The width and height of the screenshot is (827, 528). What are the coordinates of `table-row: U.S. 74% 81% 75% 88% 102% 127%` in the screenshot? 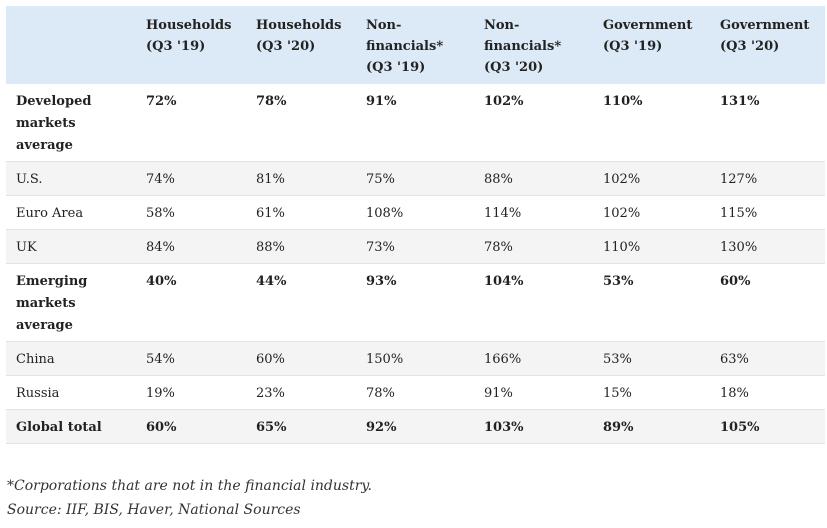 It's located at (415, 178).